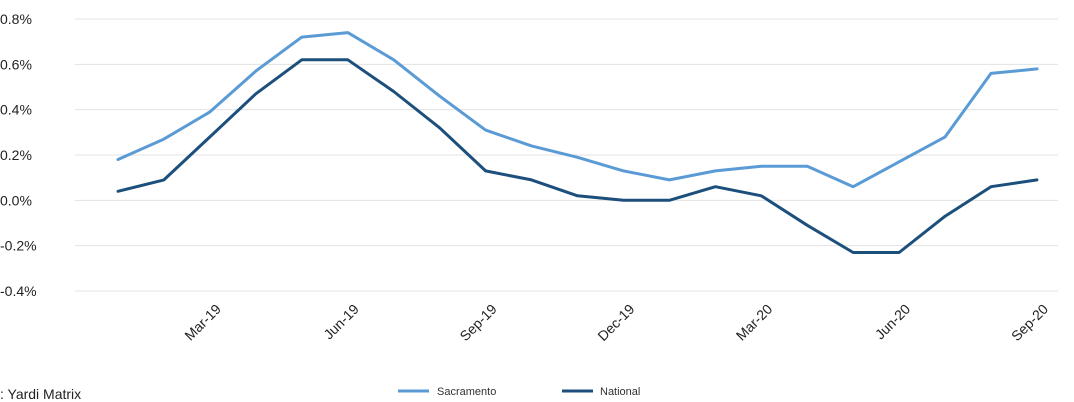  I want to click on y-tick-label: 0.4%, so click(16, 110).